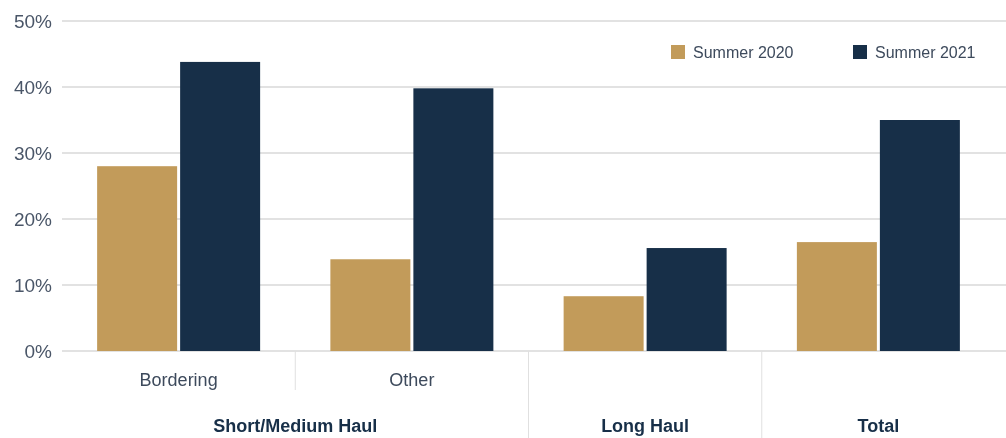  Describe the element at coordinates (178, 380) in the screenshot. I see `x-tick-label: Bordering` at that location.